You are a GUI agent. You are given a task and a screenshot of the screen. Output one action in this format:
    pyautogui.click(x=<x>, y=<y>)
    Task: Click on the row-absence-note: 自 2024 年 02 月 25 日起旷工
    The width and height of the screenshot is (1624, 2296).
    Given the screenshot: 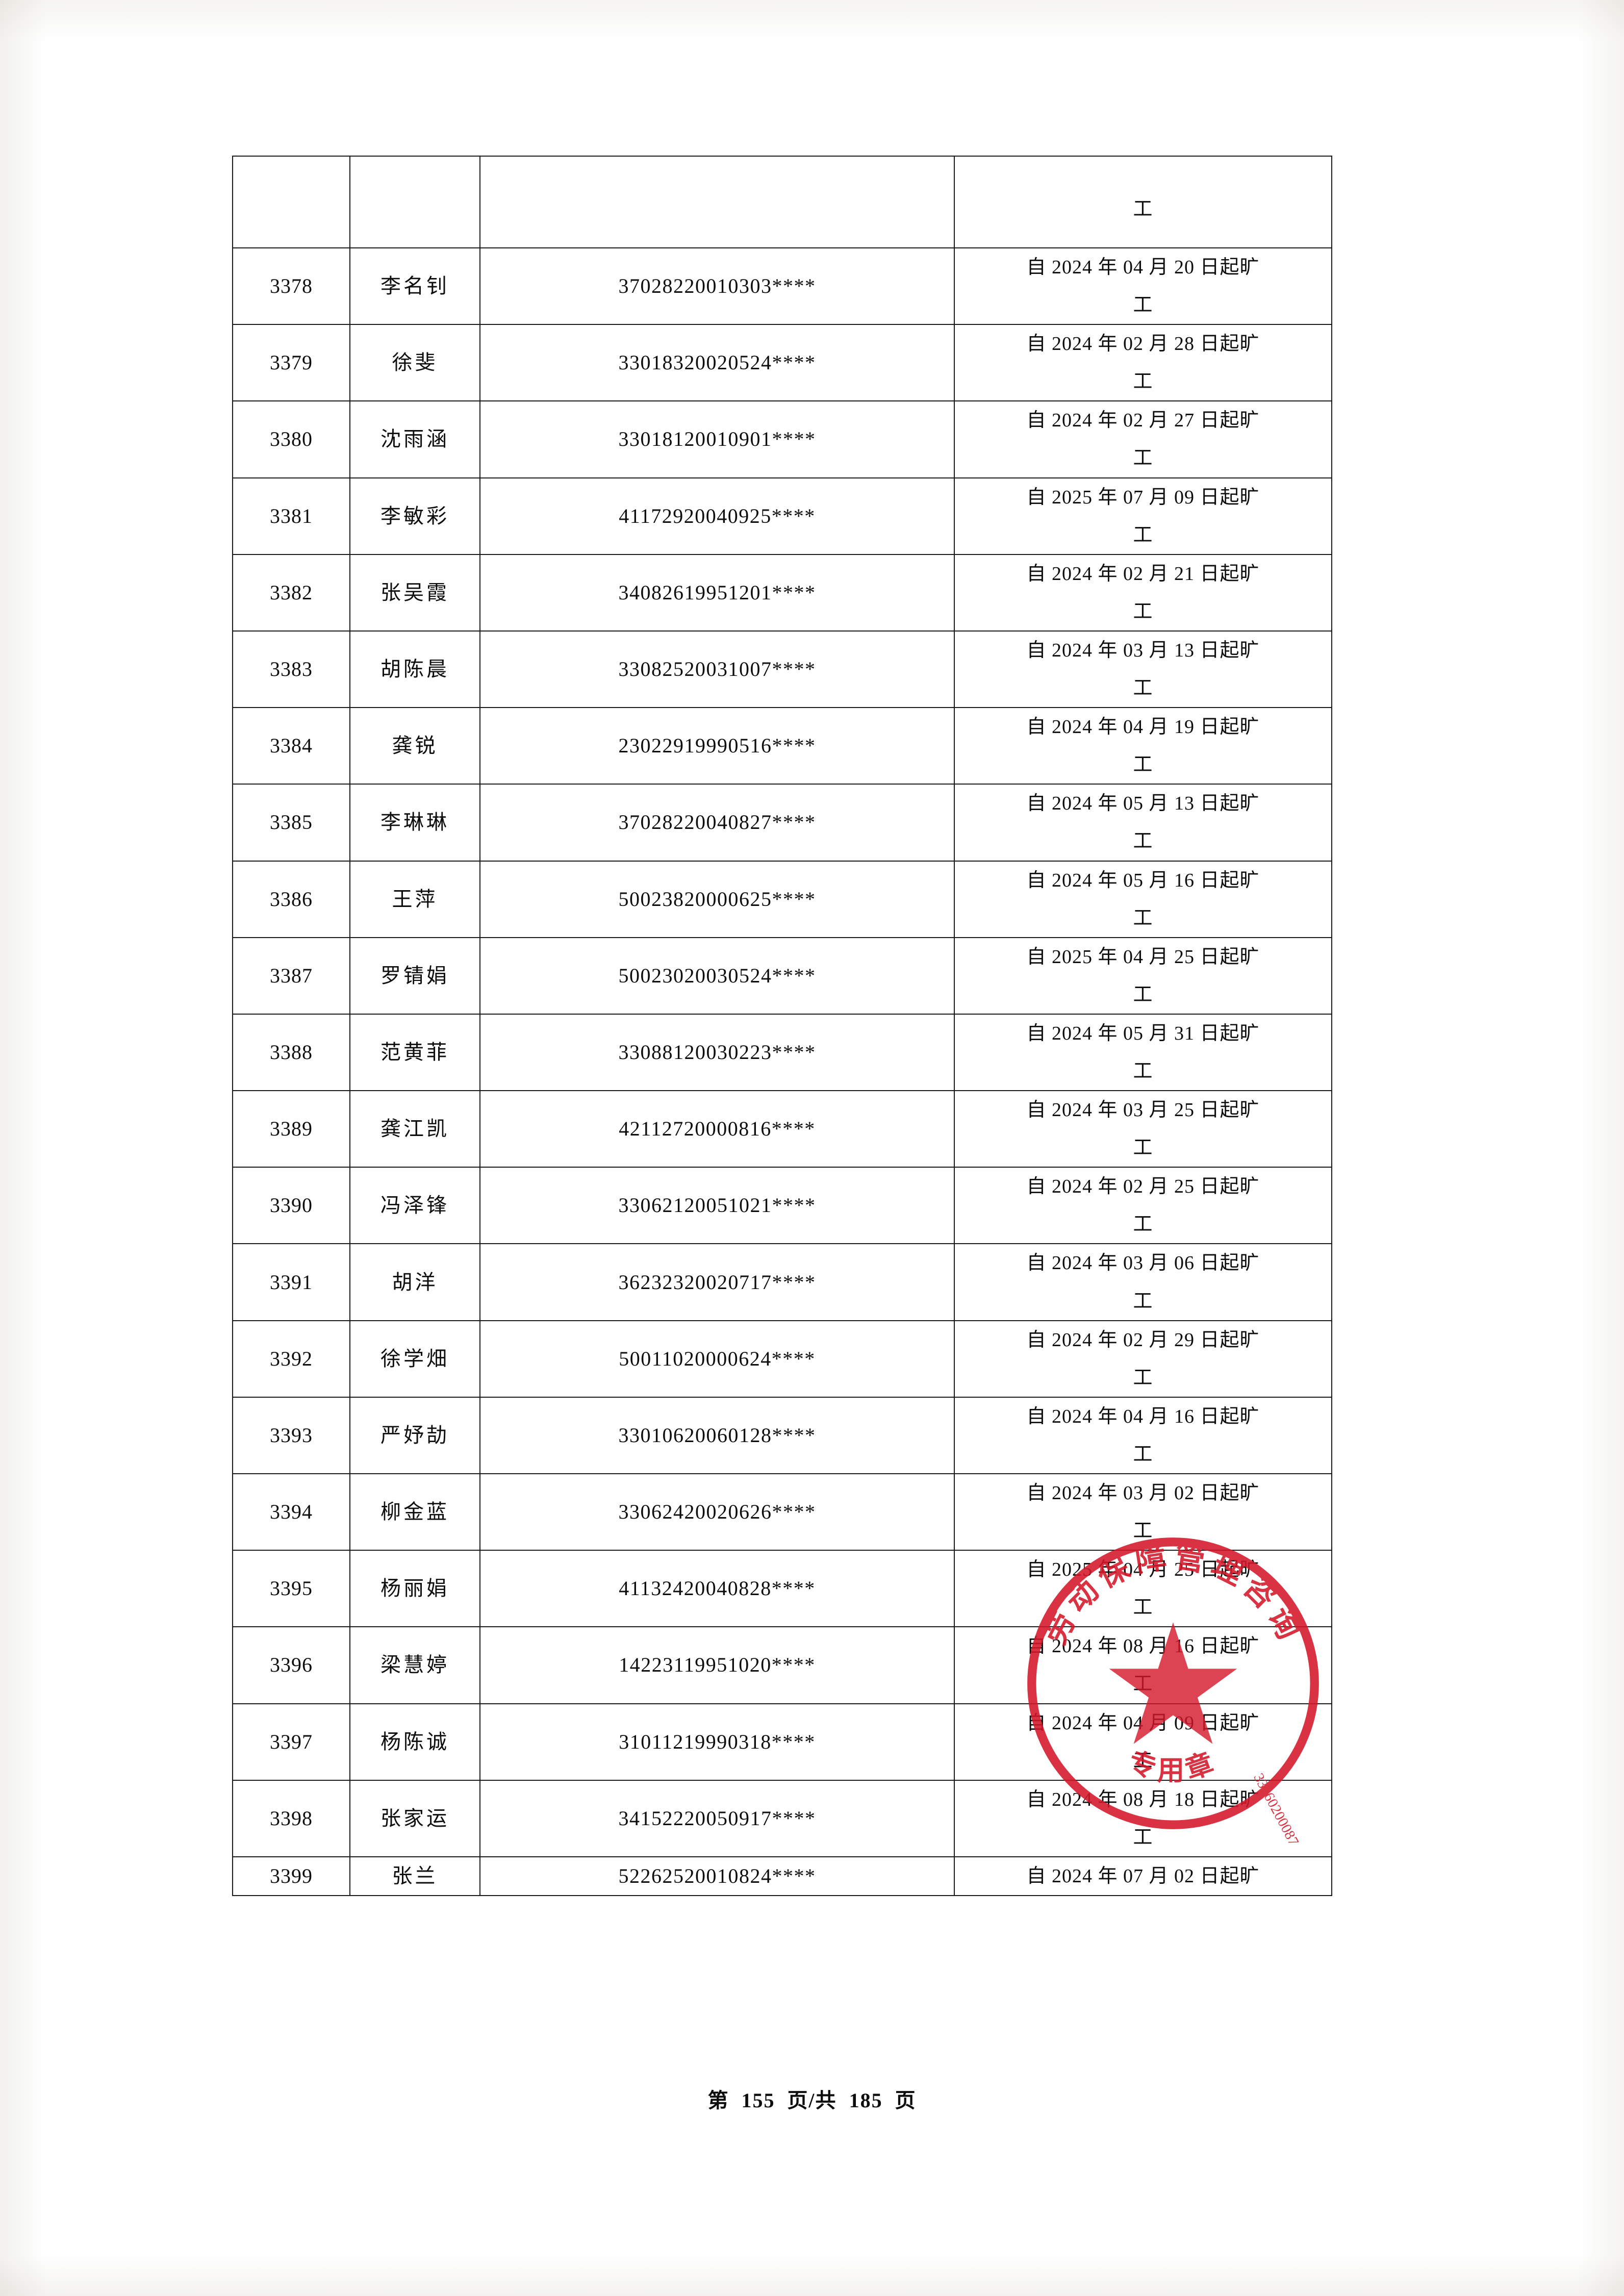 What is the action you would take?
    pyautogui.click(x=1143, y=1206)
    